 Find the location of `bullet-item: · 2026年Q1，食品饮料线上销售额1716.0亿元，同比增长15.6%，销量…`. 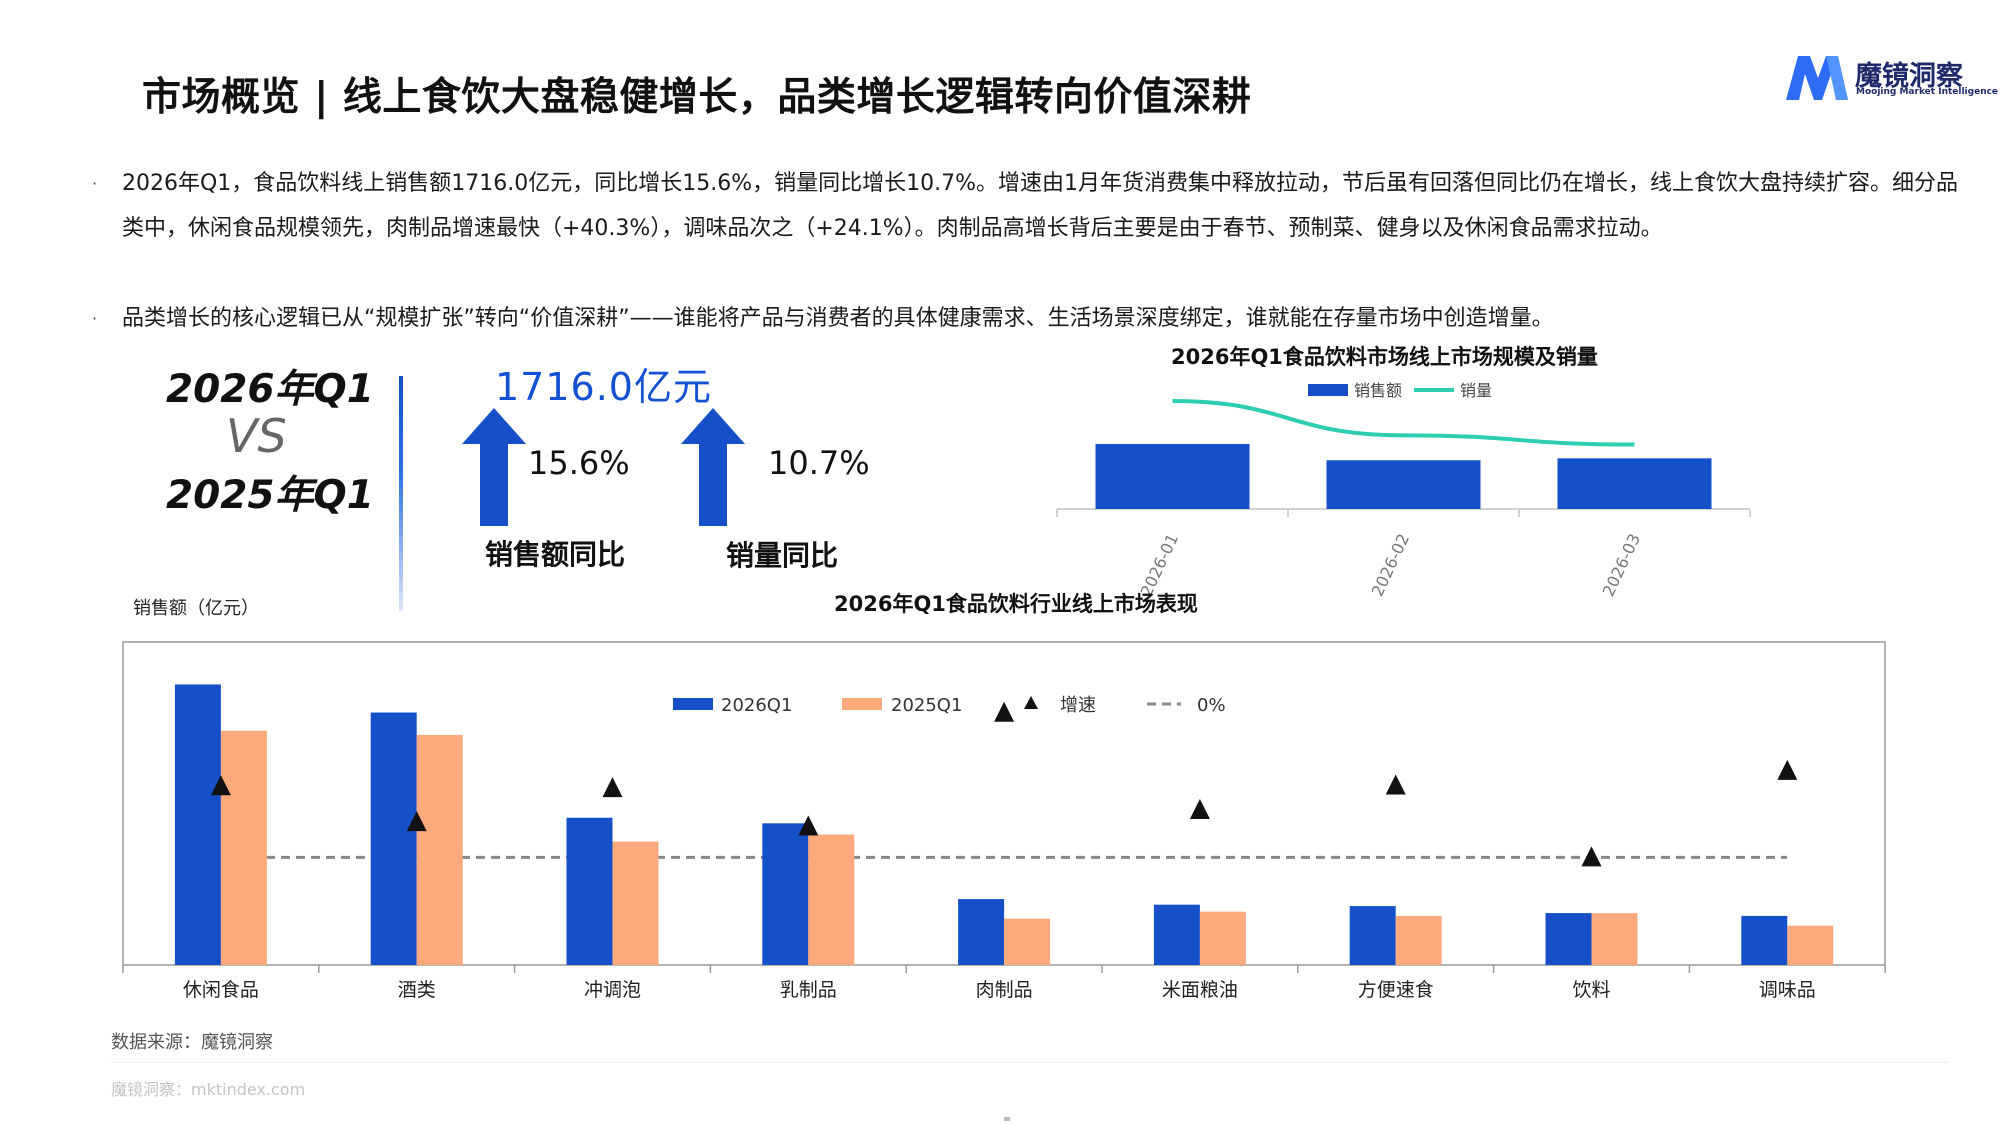

bullet-item: · 2026年Q1，食品饮料线上销售额1716.0亿元，同比增长15.6%，销量… is located at coordinates (1032, 228).